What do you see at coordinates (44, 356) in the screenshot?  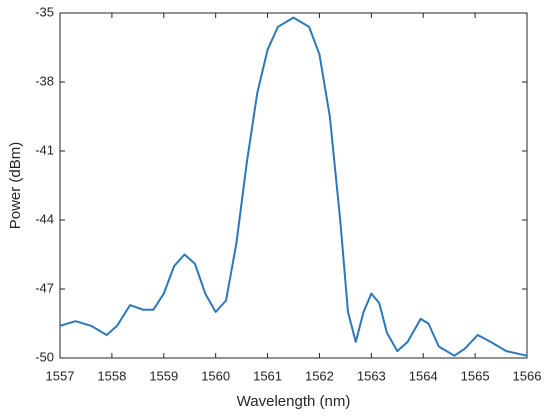 I see `y-tick-label: -50` at bounding box center [44, 356].